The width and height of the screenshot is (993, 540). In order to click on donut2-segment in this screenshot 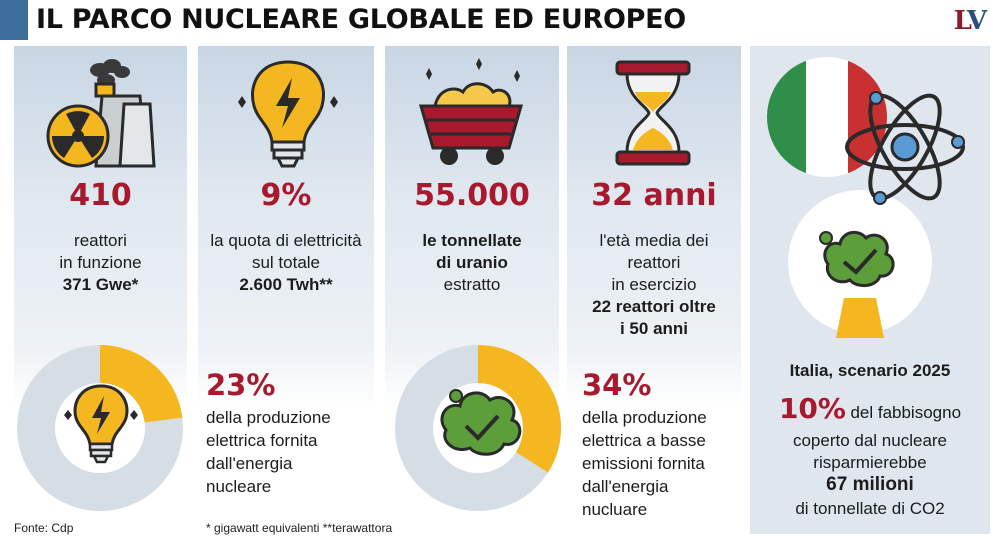, I will do `click(519, 409)`.